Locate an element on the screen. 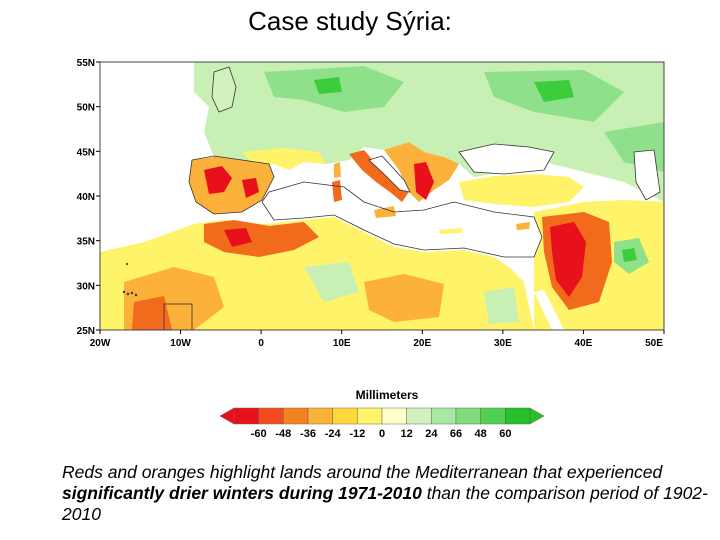 The image size is (720, 540). legend-label: 0 is located at coordinates (382, 434).